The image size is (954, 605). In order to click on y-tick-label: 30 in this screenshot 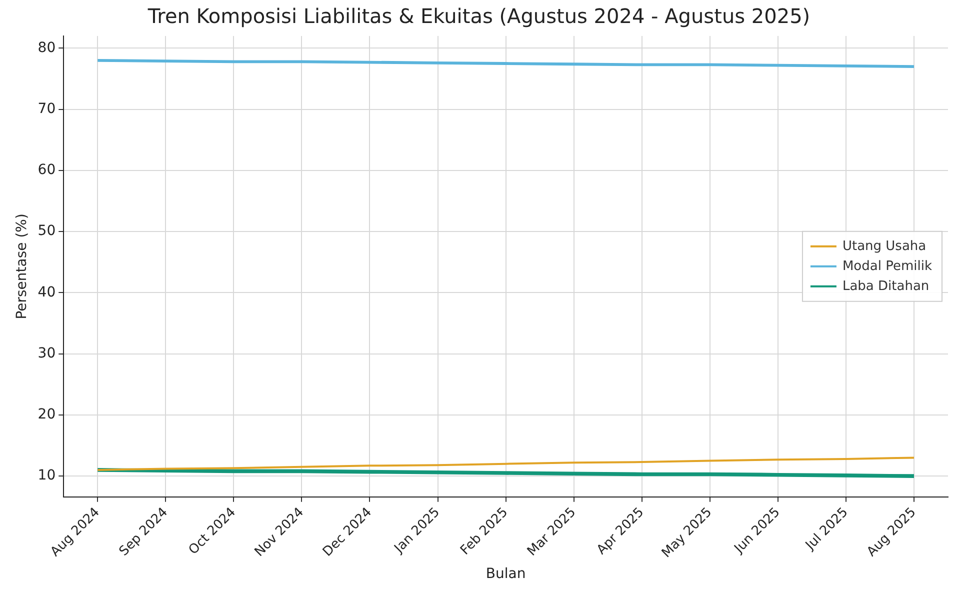, I will do `click(47, 353)`.